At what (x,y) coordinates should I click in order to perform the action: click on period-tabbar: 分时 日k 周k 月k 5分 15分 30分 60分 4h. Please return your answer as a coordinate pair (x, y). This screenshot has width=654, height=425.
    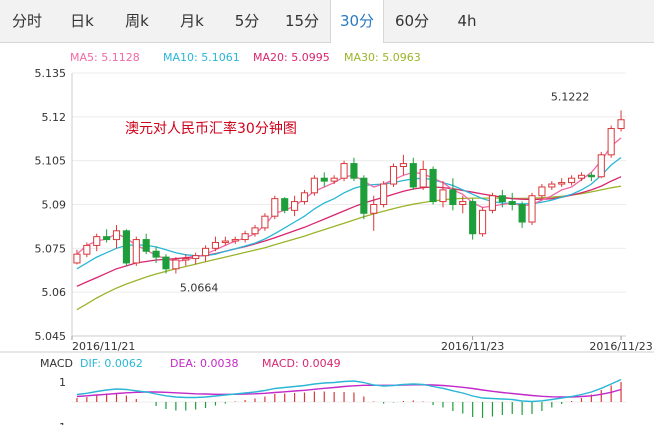
    Looking at the image, I should click on (327, 21).